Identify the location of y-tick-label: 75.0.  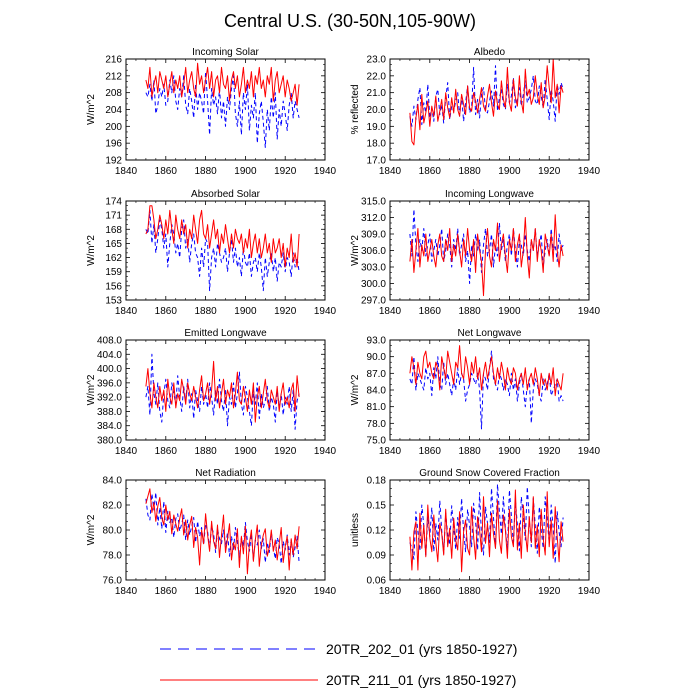
(377, 441).